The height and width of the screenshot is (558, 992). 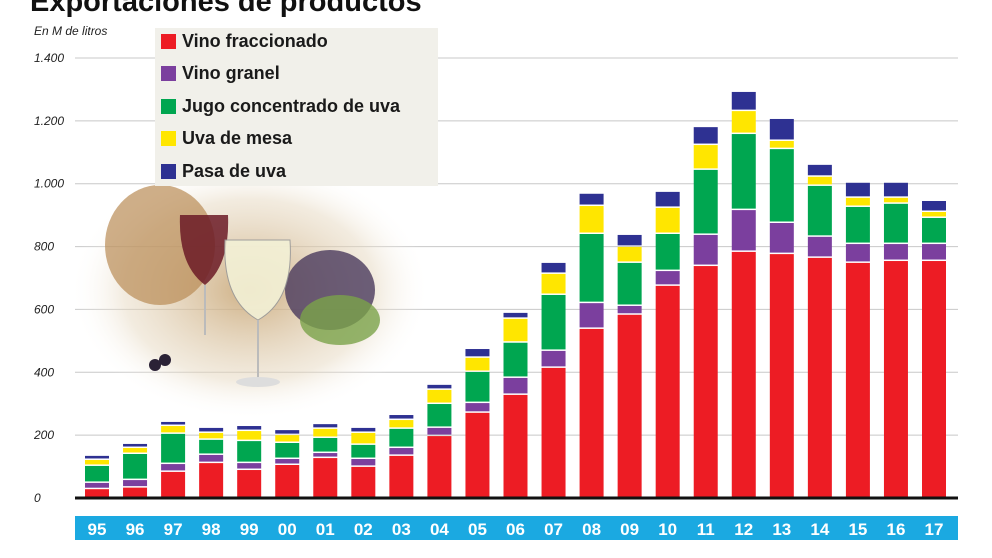 What do you see at coordinates (173, 529) in the screenshot?
I see `x-category-label: 97` at bounding box center [173, 529].